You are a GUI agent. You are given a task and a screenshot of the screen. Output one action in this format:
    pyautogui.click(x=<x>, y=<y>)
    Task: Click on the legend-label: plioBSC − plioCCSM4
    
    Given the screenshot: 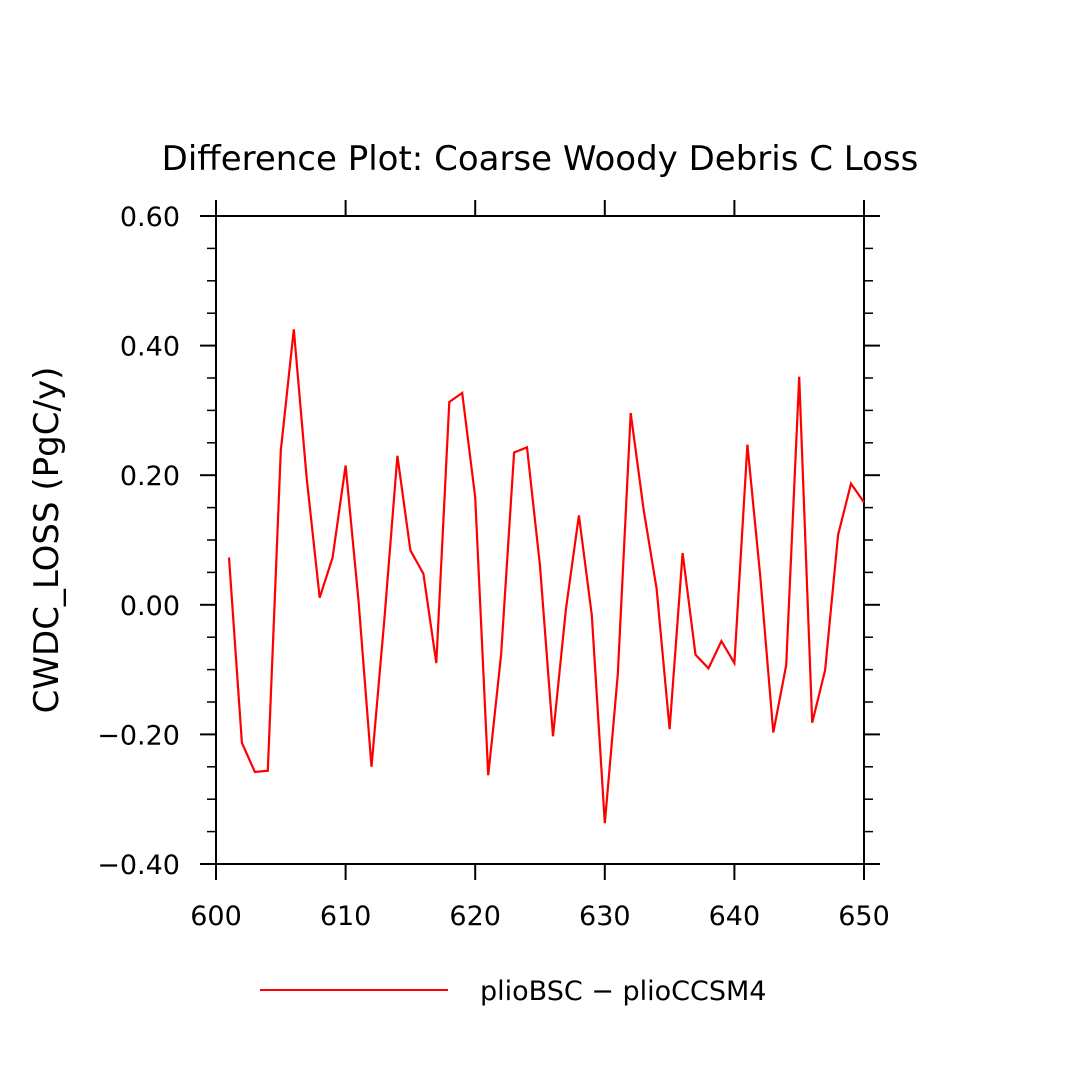 What is the action you would take?
    pyautogui.click(x=623, y=991)
    